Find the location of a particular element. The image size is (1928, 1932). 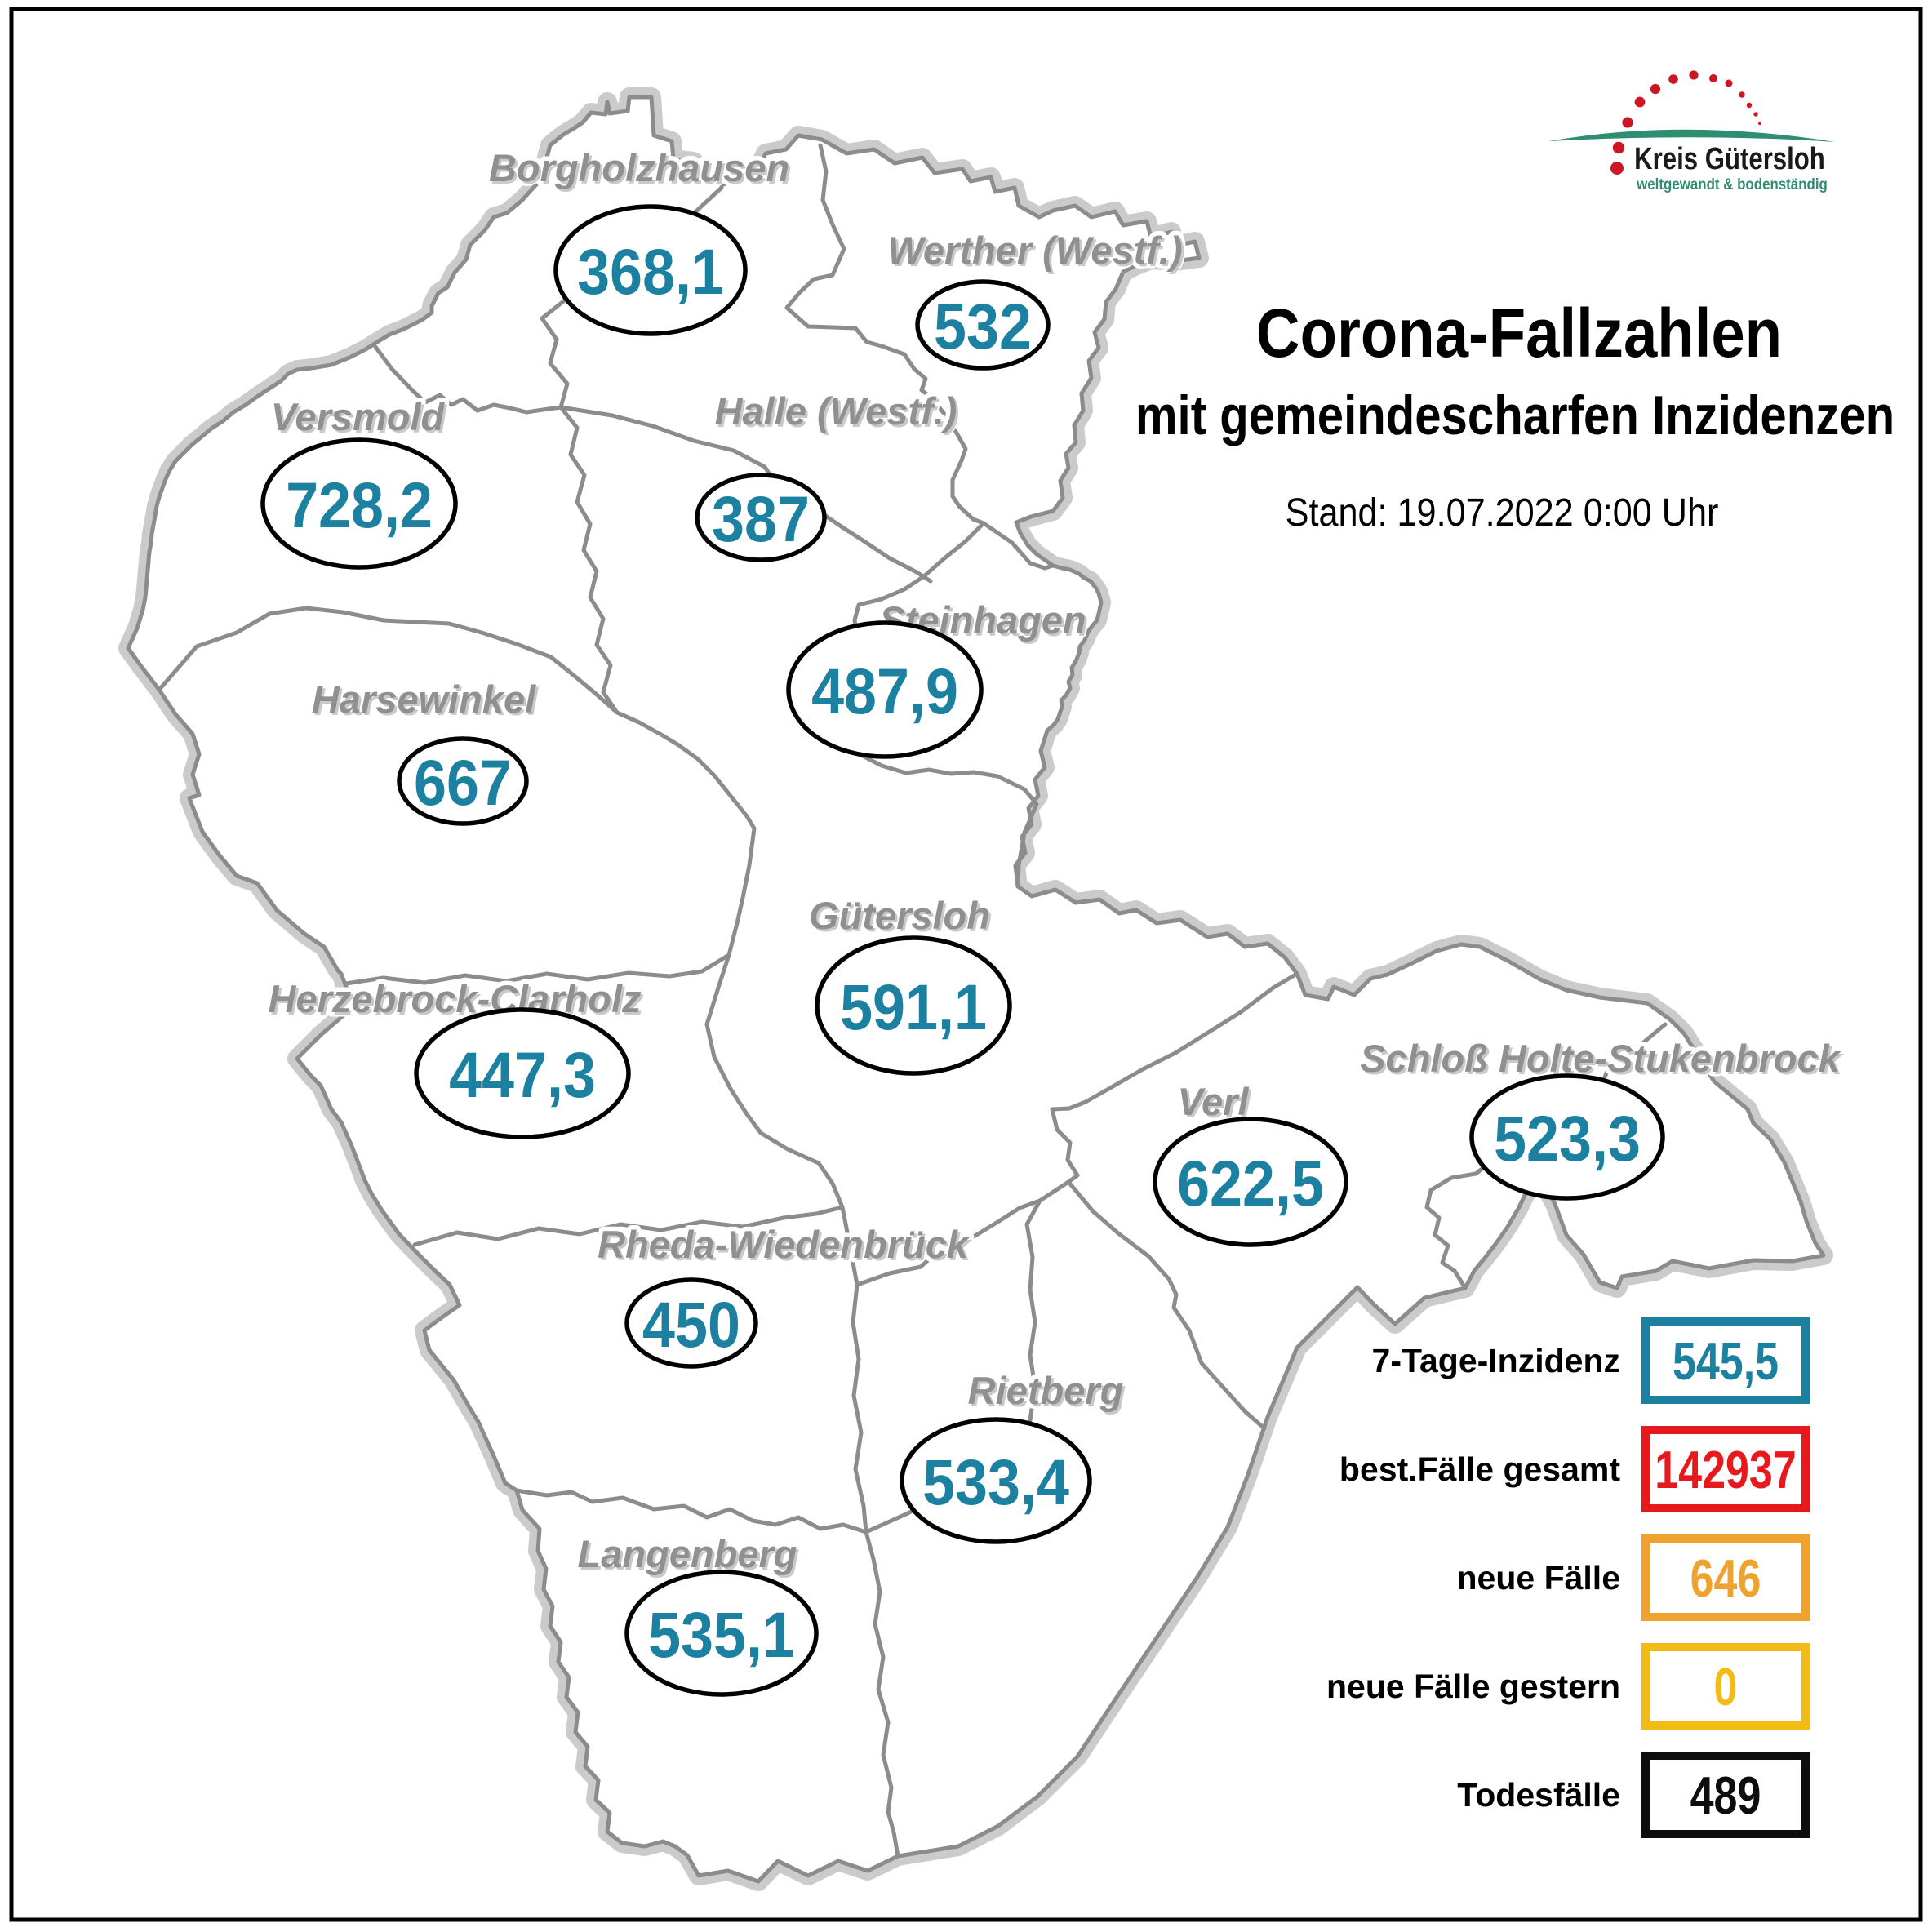

svg-text: Stand: 19.07.2022 0:00 Uhr is located at coordinates (1503, 513).